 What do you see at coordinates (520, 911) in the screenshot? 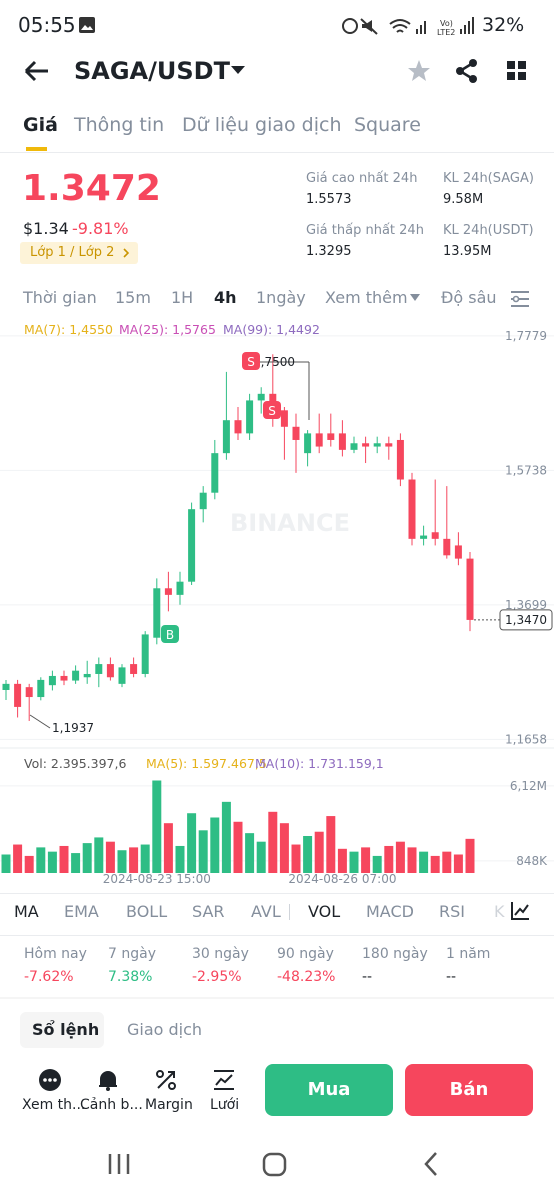
I see `indicator-settings` at bounding box center [520, 911].